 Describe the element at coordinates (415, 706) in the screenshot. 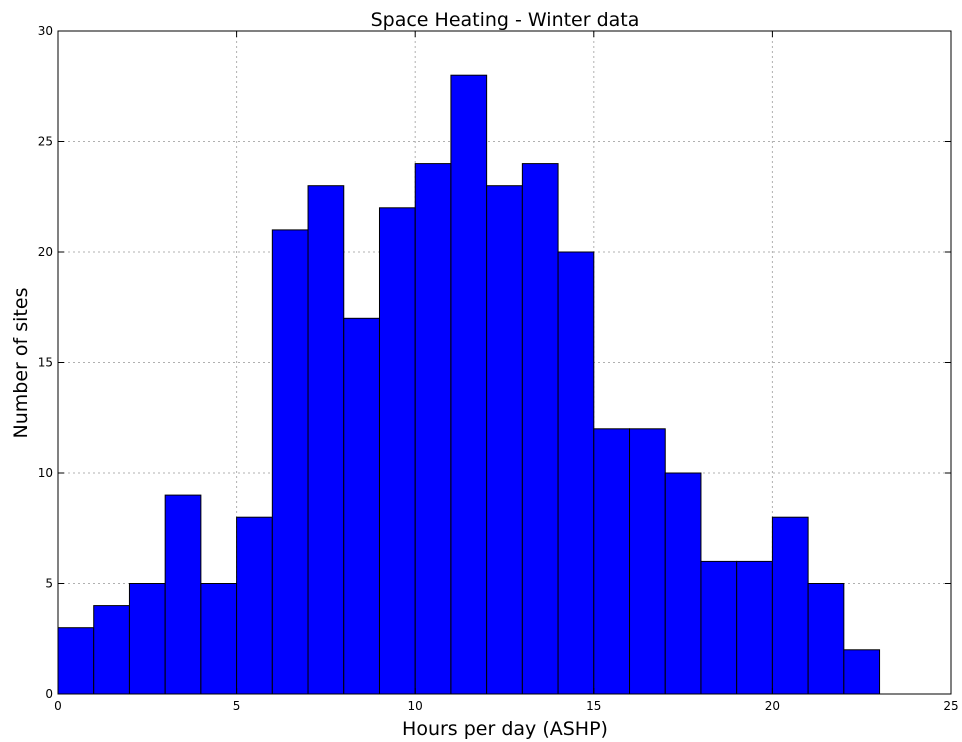

I see `x-tick-label: 10` at that location.